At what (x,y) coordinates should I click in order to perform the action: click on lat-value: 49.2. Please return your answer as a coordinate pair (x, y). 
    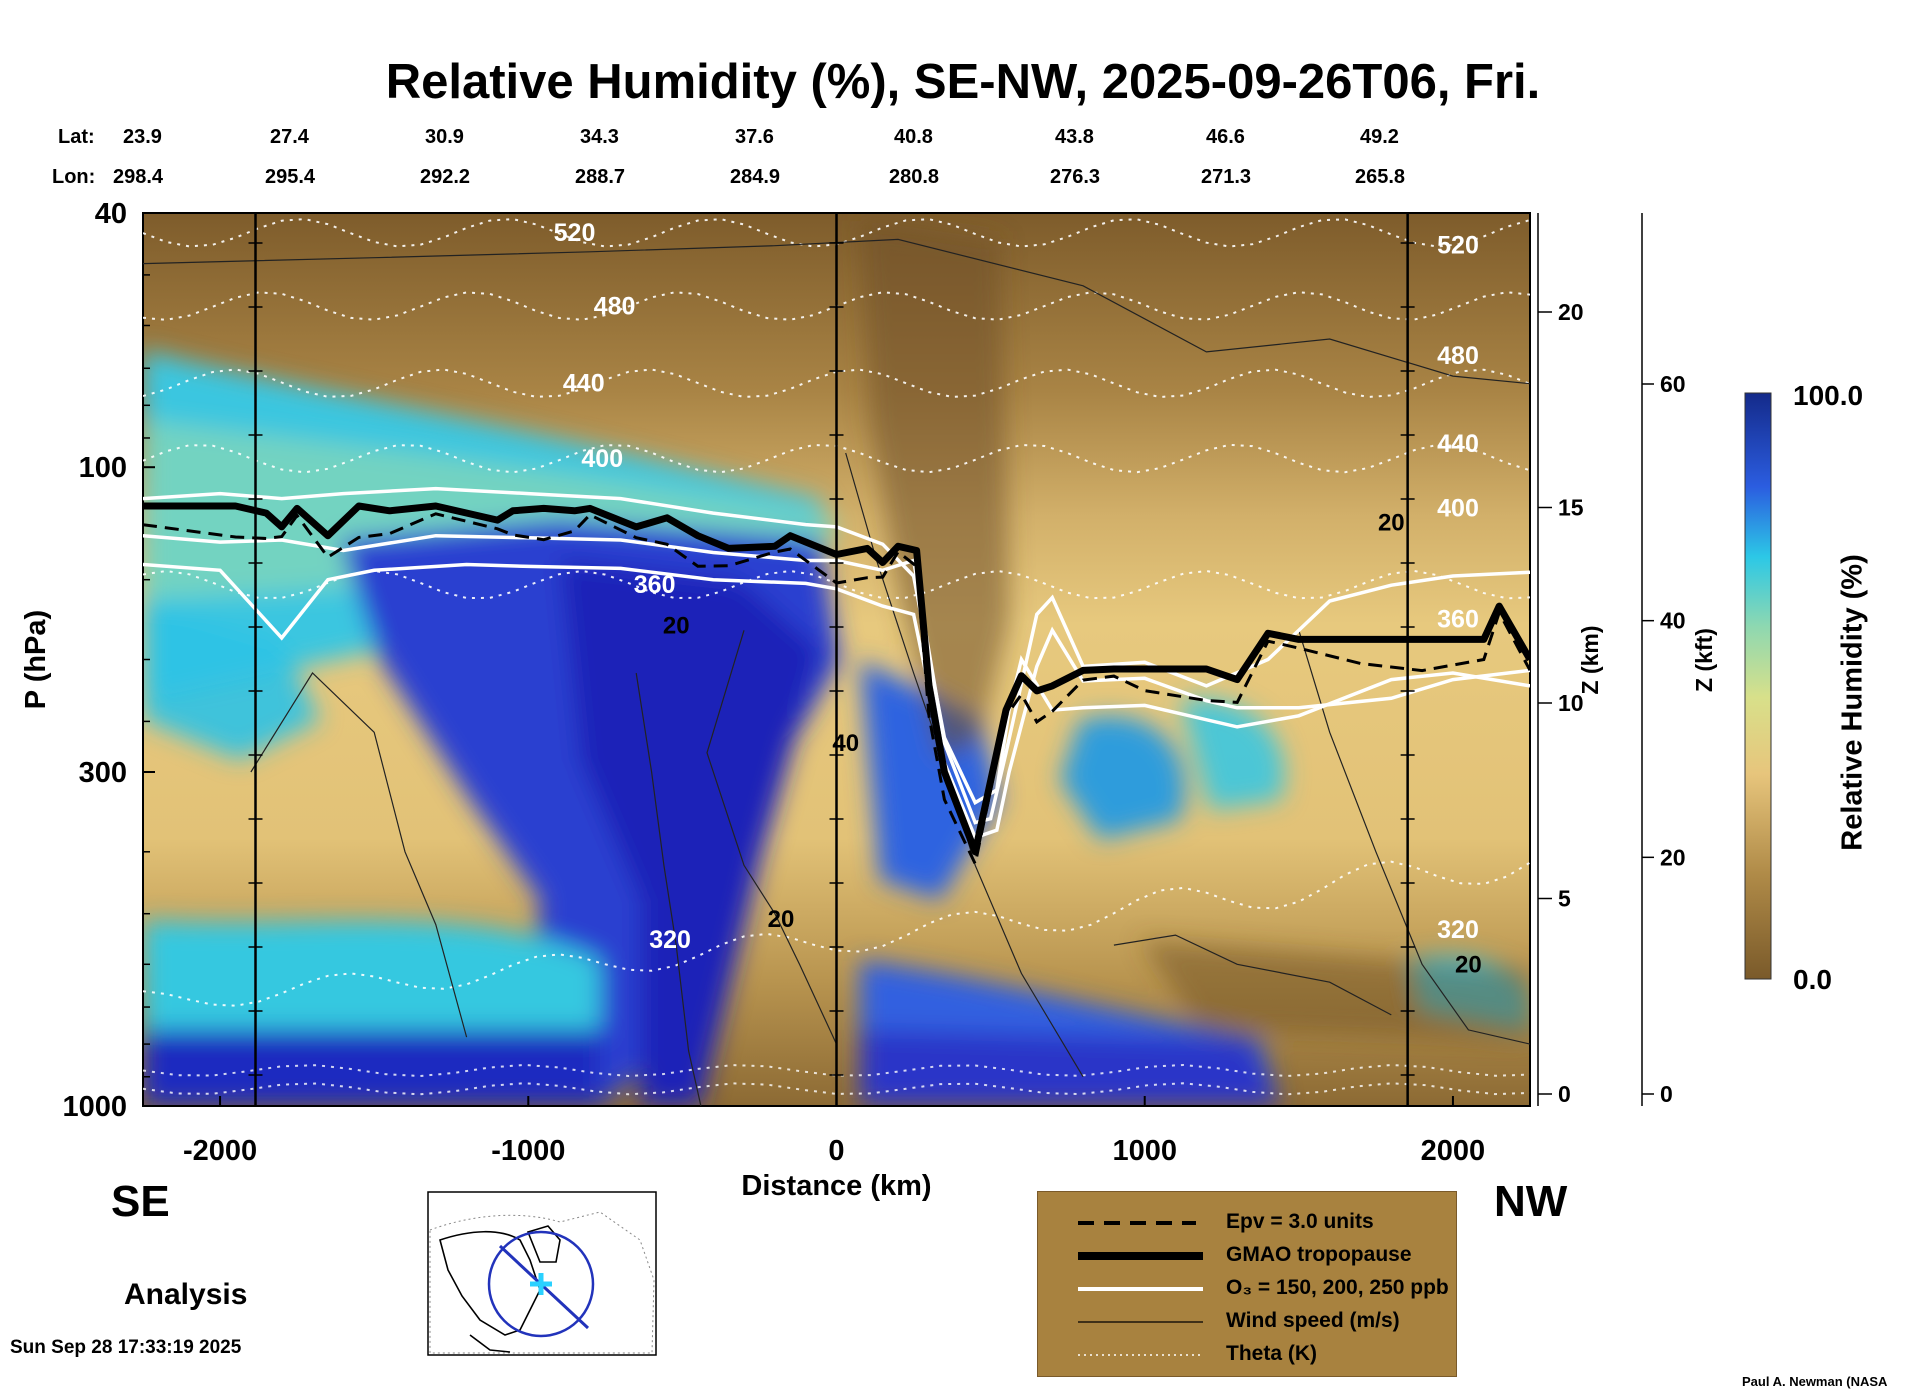
    Looking at the image, I should click on (1379, 137).